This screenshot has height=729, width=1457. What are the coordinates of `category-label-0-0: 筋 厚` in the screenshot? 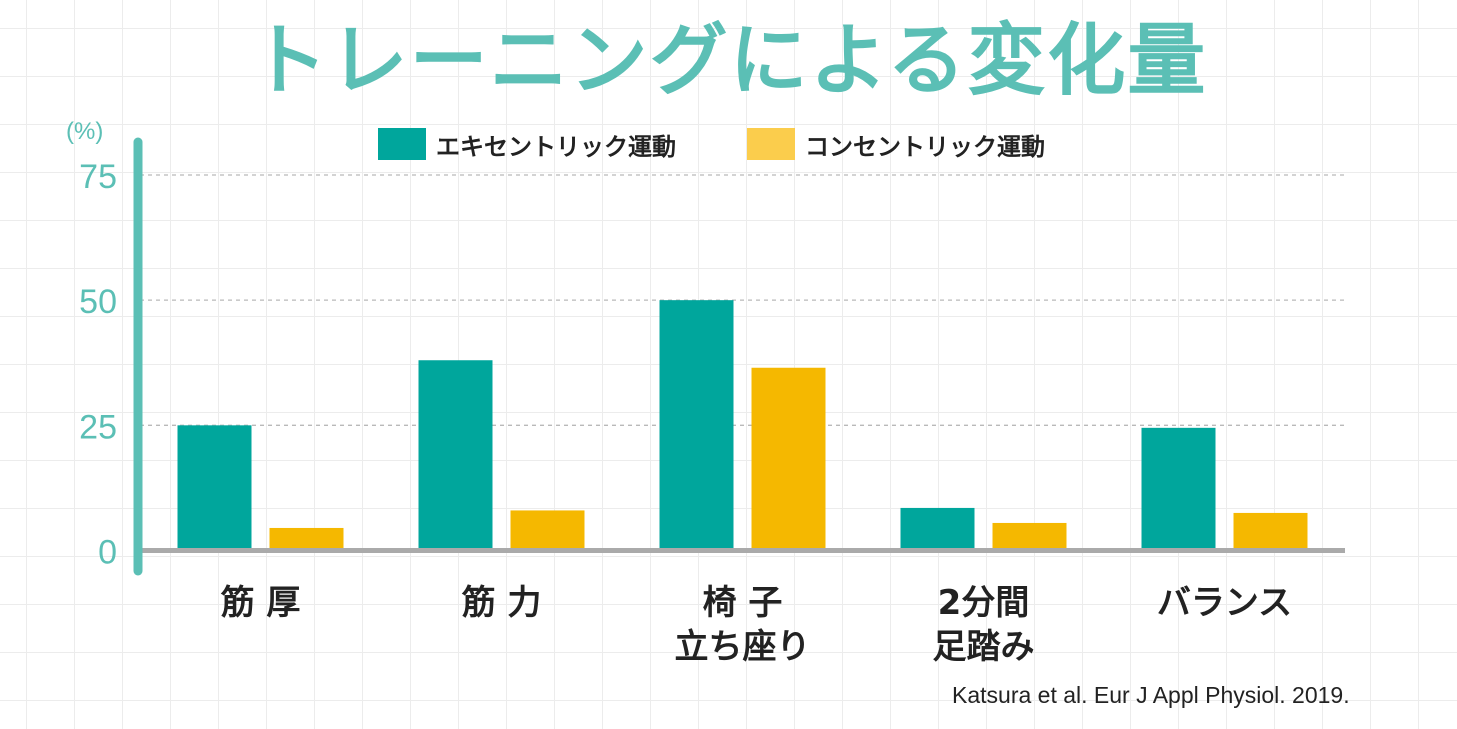 It's located at (261, 603).